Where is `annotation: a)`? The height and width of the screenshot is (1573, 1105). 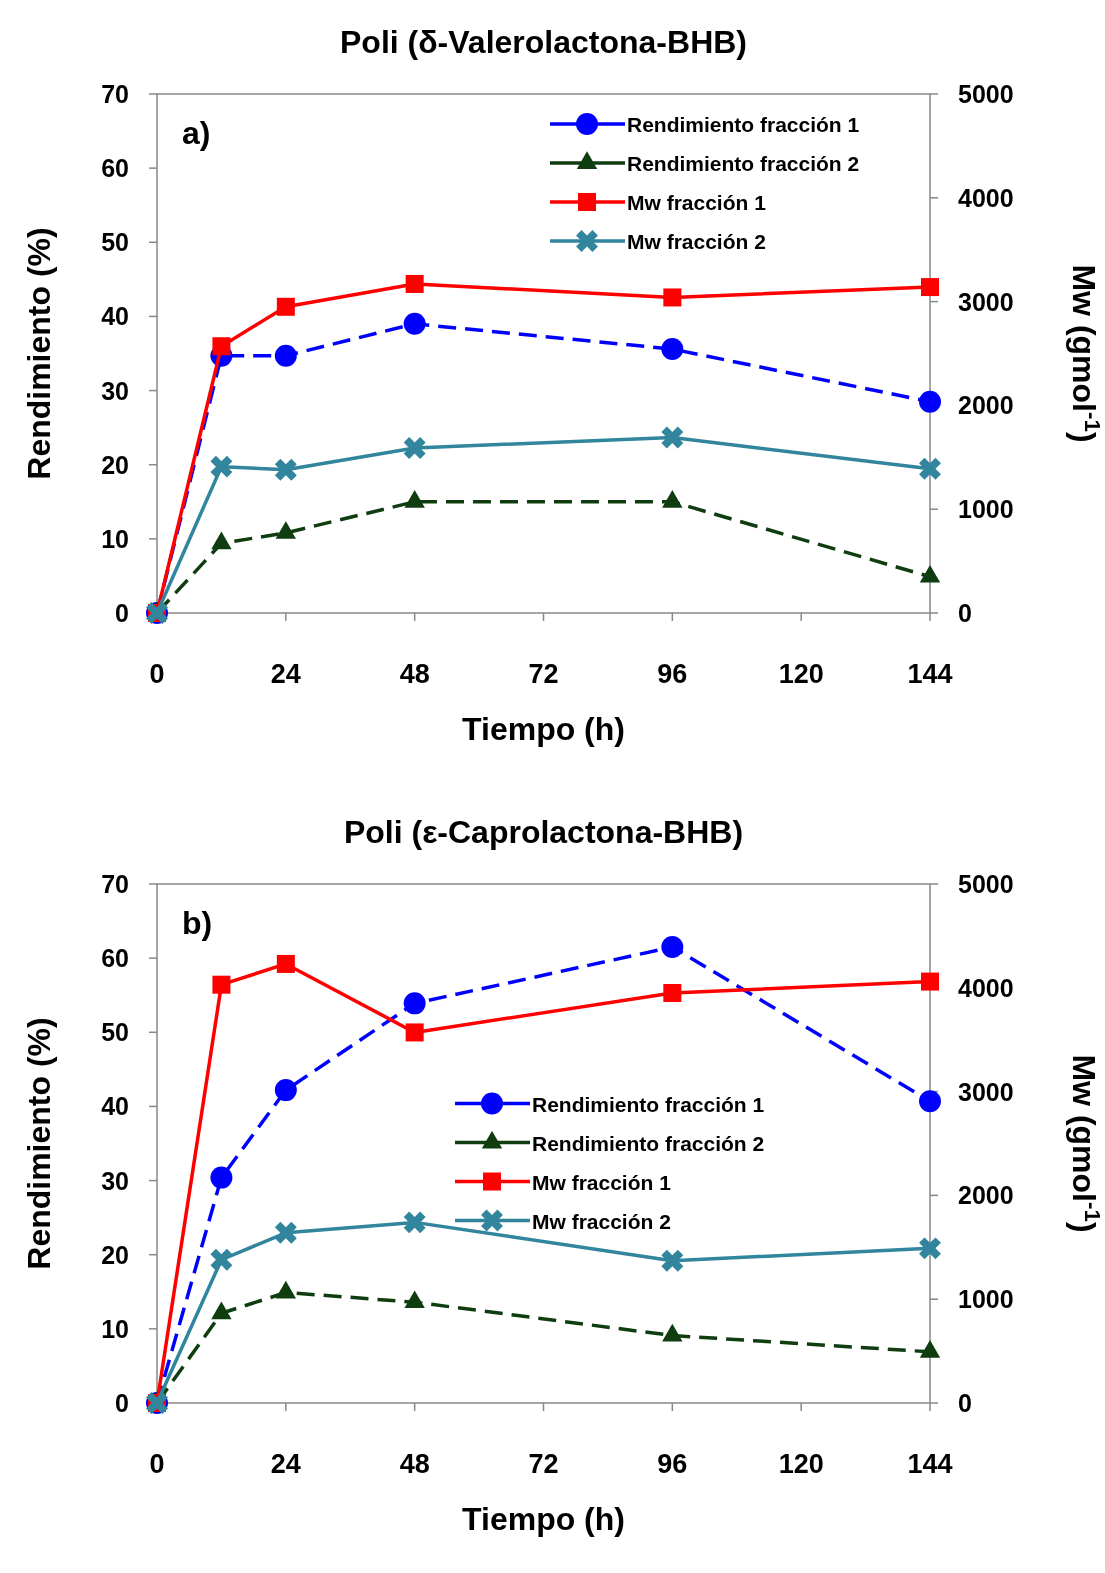
annotation: a) is located at coordinates (196, 133).